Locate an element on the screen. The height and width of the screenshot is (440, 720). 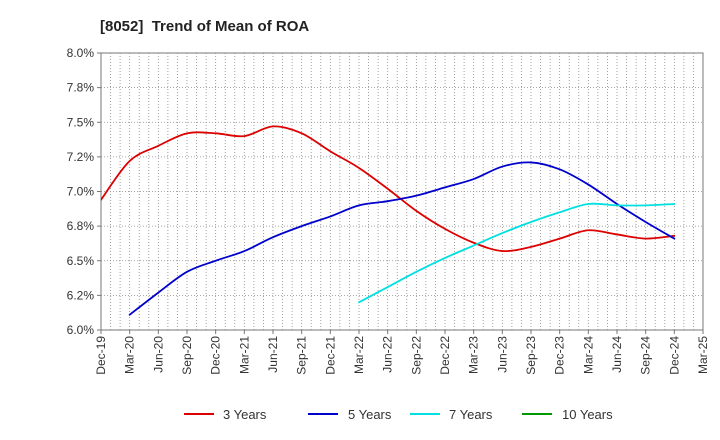
legend-item-10-years: 10 Years is located at coordinates (567, 414).